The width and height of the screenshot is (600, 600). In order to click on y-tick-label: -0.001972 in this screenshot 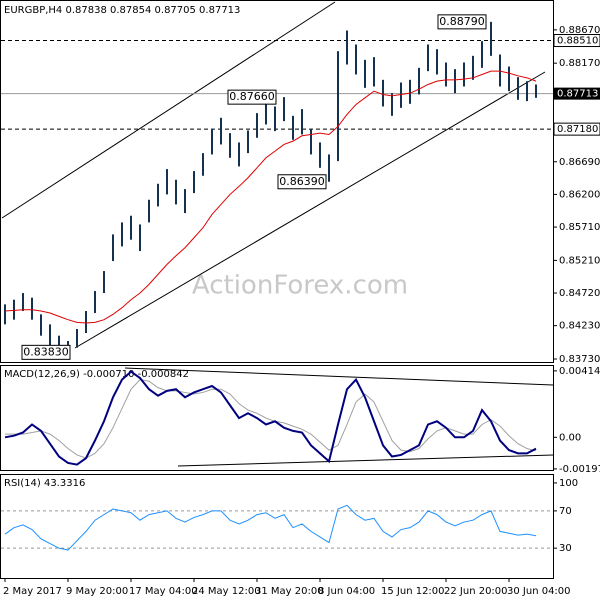, I will do `click(579, 469)`.